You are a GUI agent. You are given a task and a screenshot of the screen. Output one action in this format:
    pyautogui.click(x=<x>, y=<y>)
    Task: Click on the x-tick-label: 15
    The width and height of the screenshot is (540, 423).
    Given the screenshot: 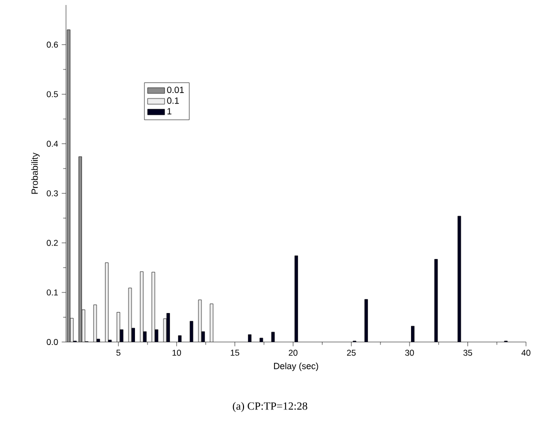 What is the action you would take?
    pyautogui.click(x=235, y=353)
    